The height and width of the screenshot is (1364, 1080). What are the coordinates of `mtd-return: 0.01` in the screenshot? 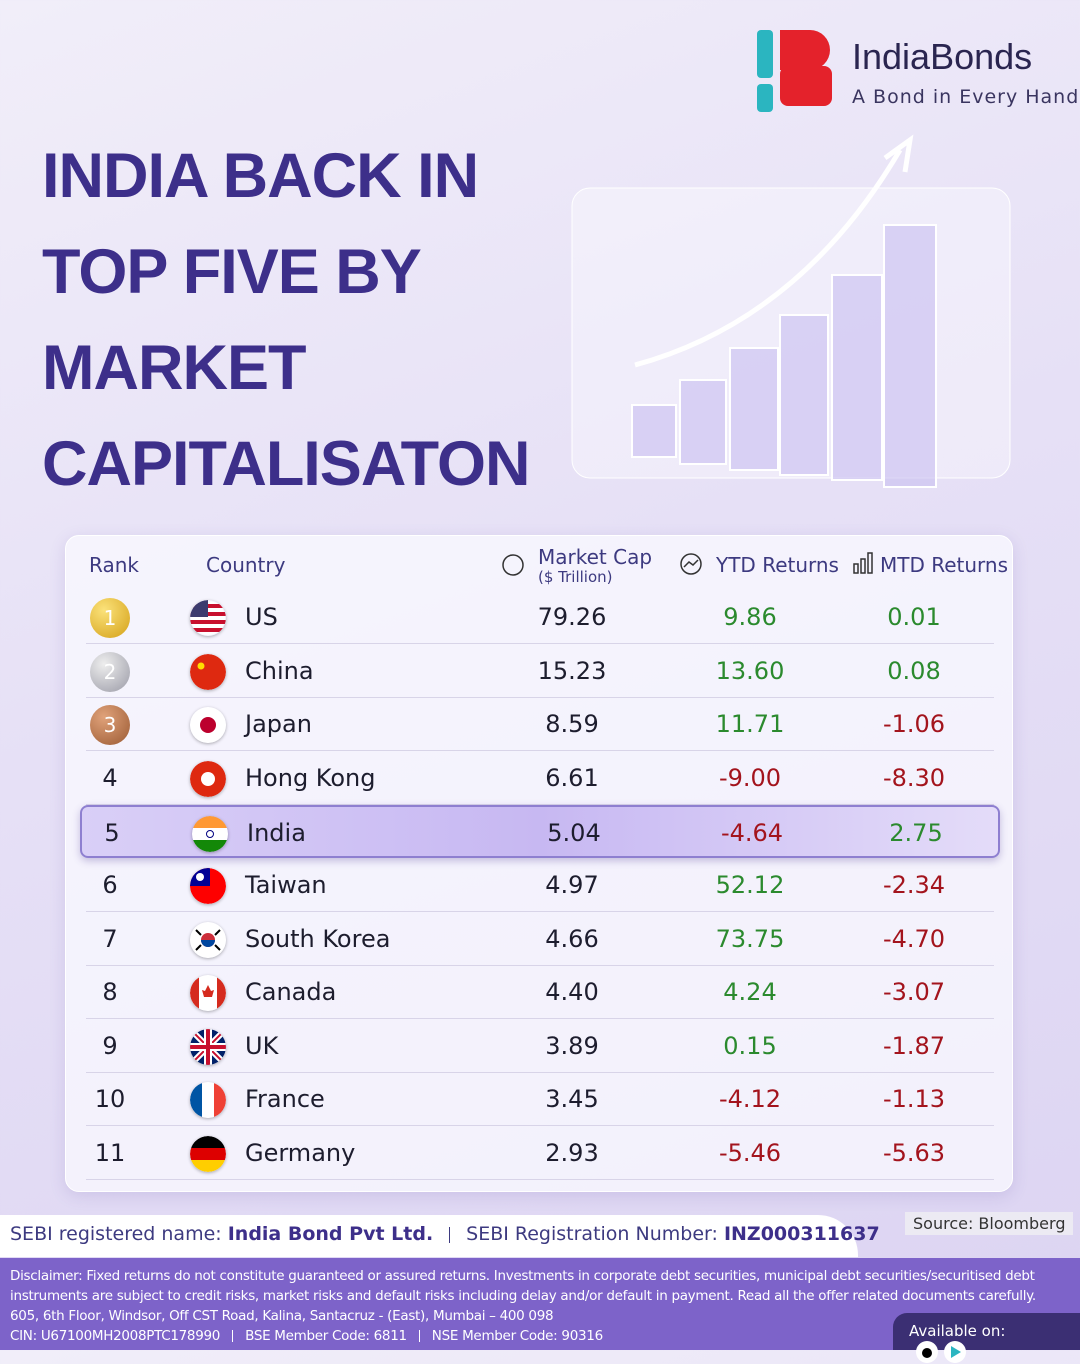 It's located at (914, 617).